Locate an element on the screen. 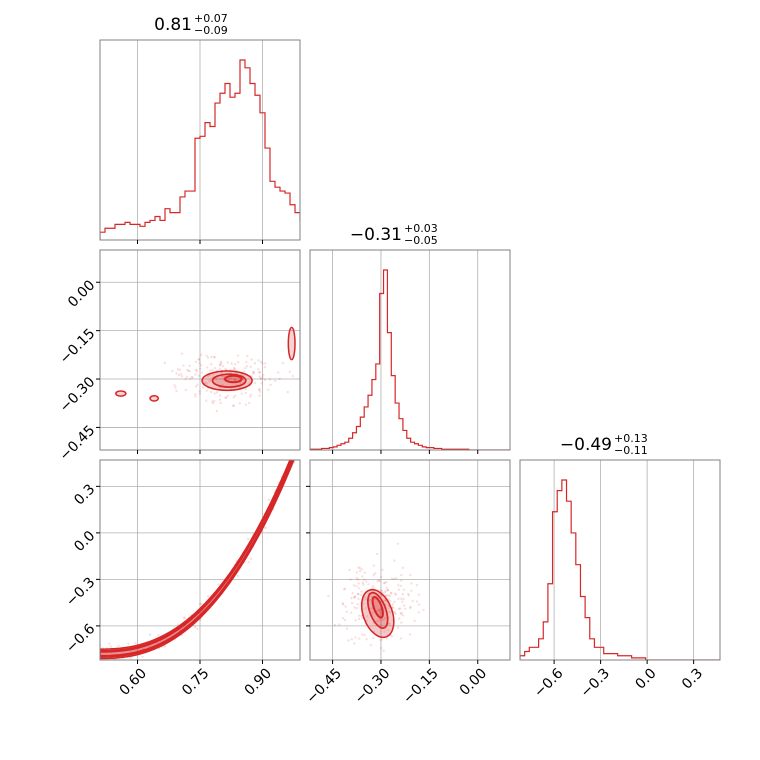 This screenshot has width=760, height=760. tick-label-y: 0.00 is located at coordinates (81, 293).